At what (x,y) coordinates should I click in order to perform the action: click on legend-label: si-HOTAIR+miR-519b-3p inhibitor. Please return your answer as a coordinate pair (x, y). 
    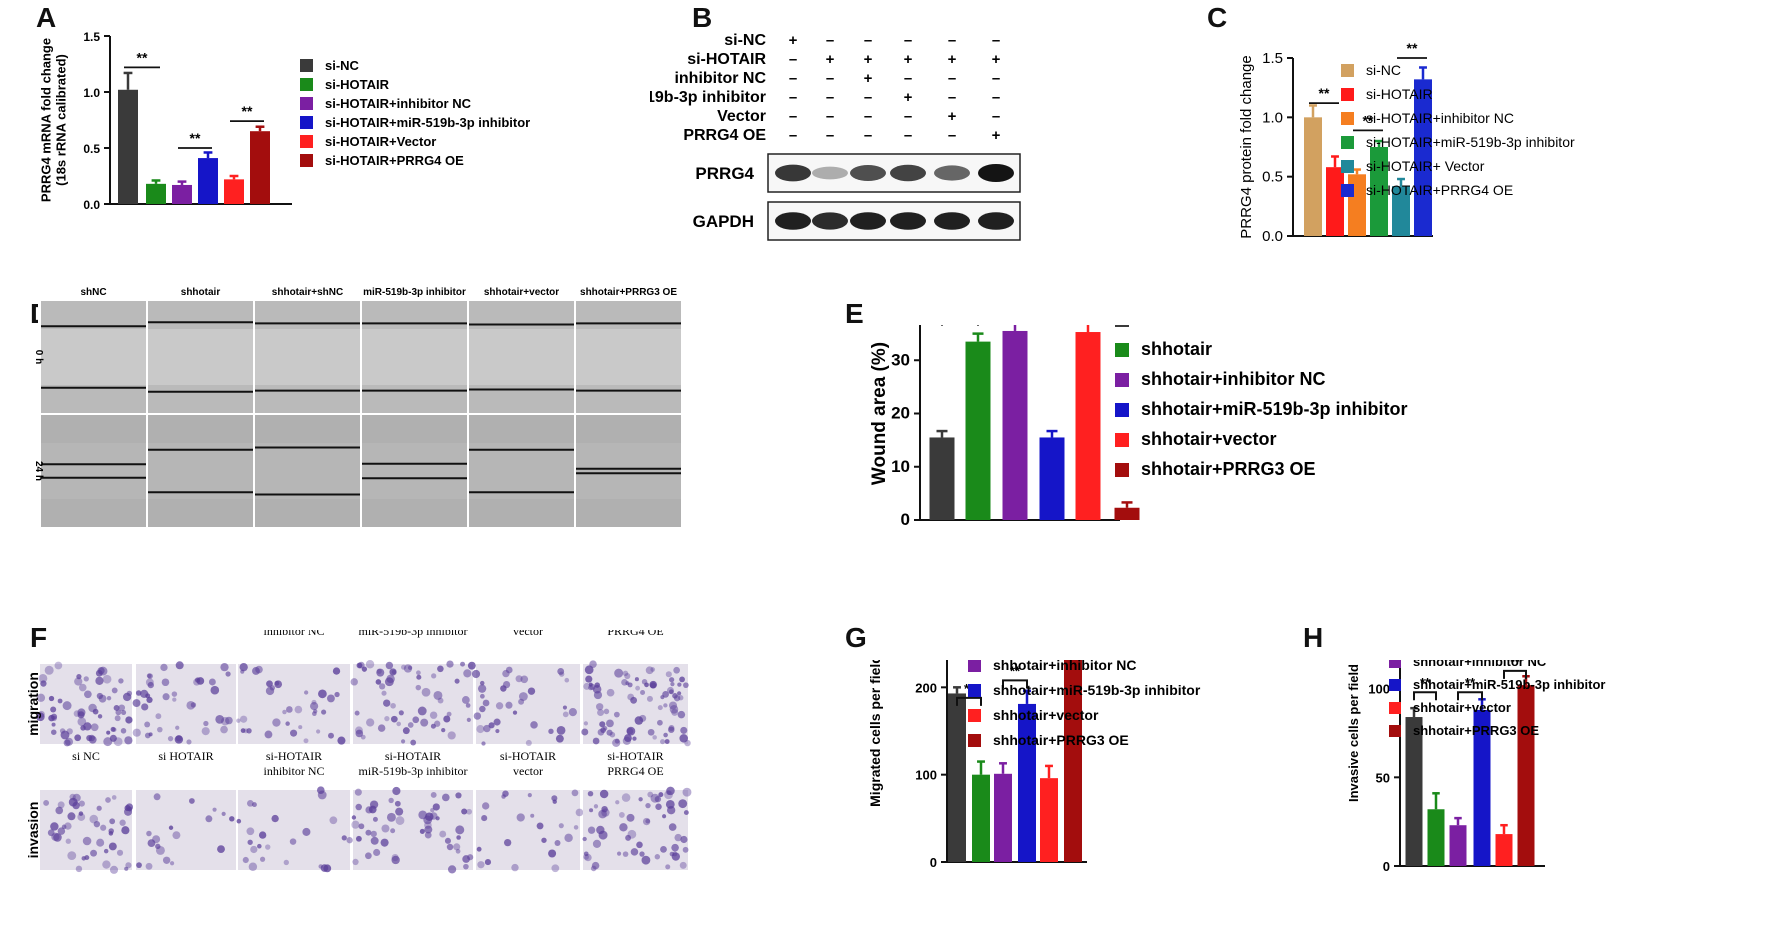
    Looking at the image, I should click on (1470, 142).